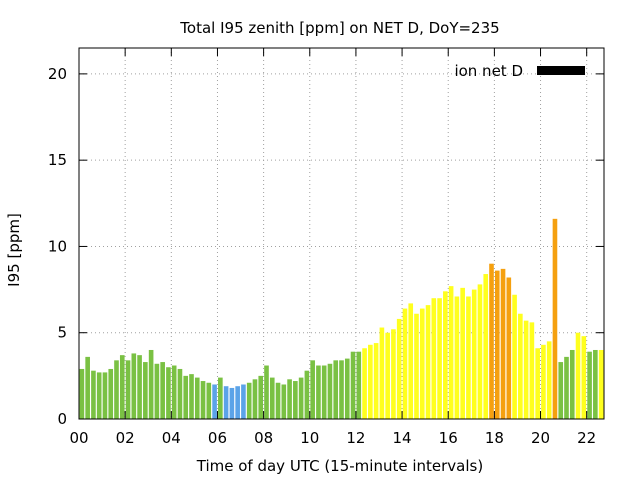 Image resolution: width=640 pixels, height=480 pixels. Describe the element at coordinates (57, 160) in the screenshot. I see `y-tick-label: 15` at that location.